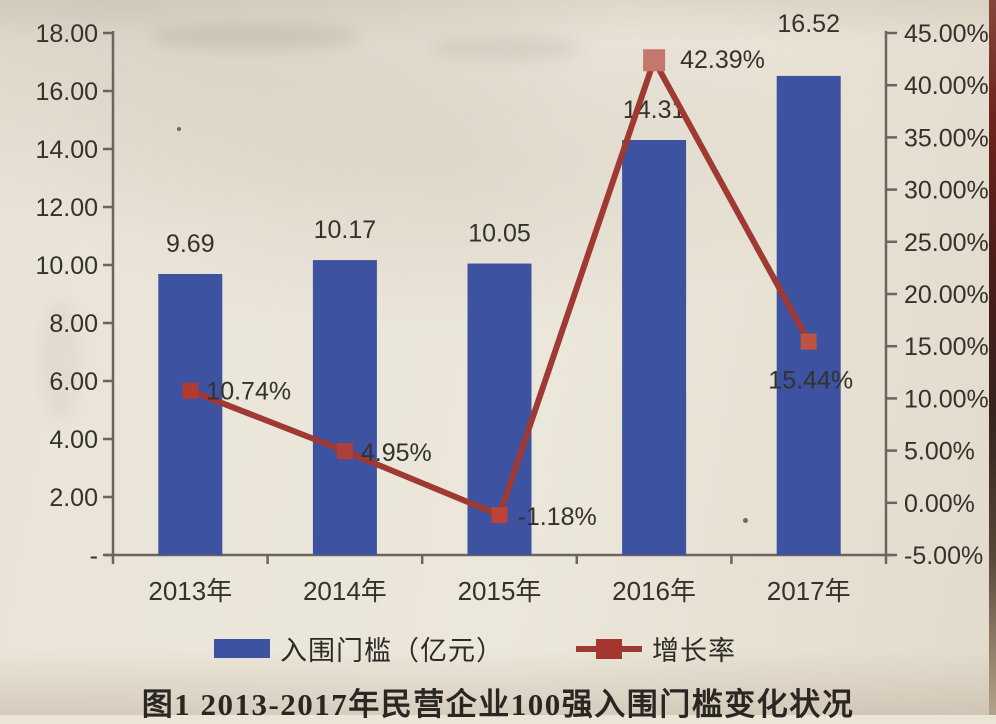 This screenshot has height=724, width=996. Describe the element at coordinates (810, 381) in the screenshot. I see `line-value-label: 15.44%` at that location.